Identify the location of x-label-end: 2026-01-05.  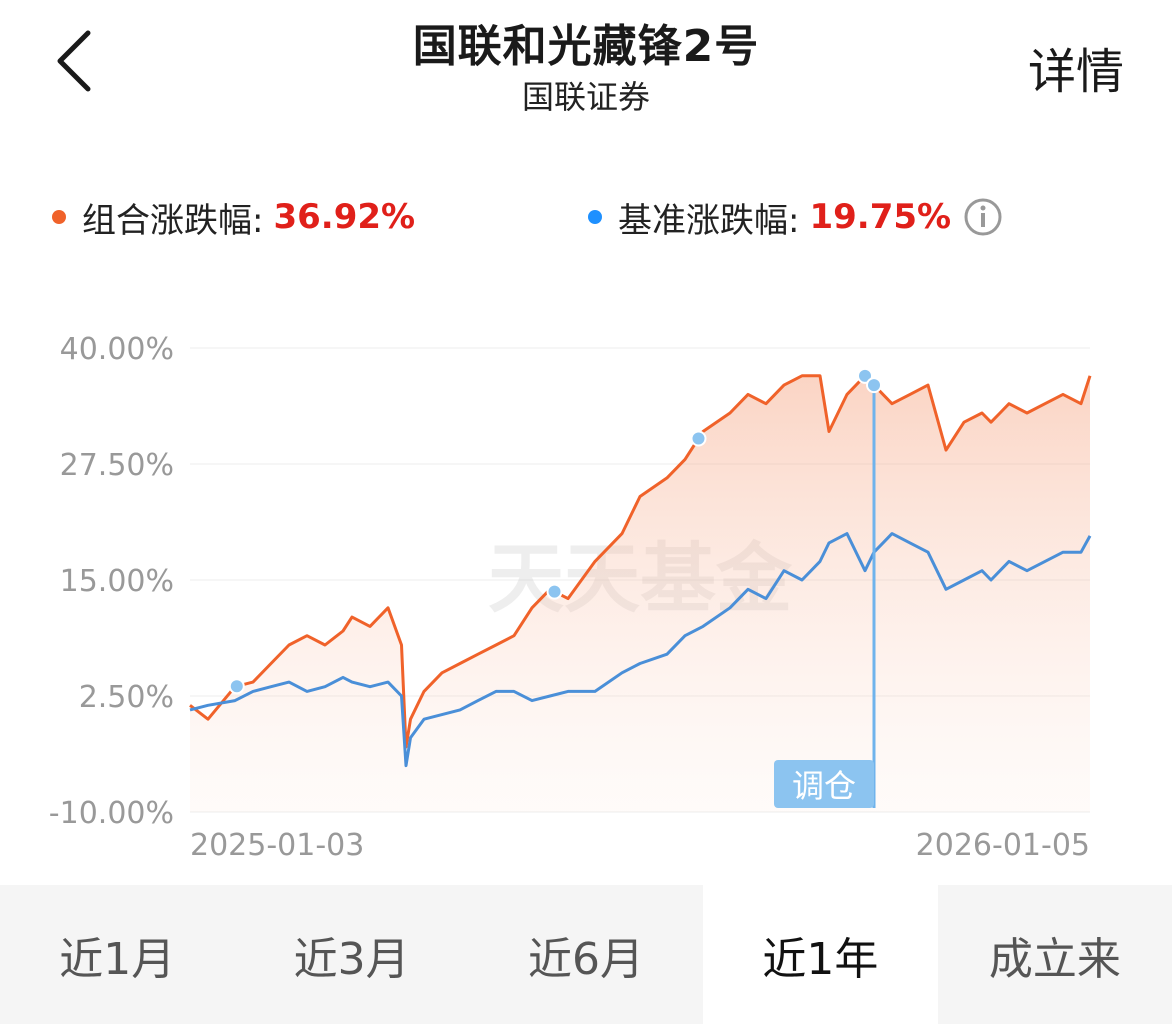
(1003, 845).